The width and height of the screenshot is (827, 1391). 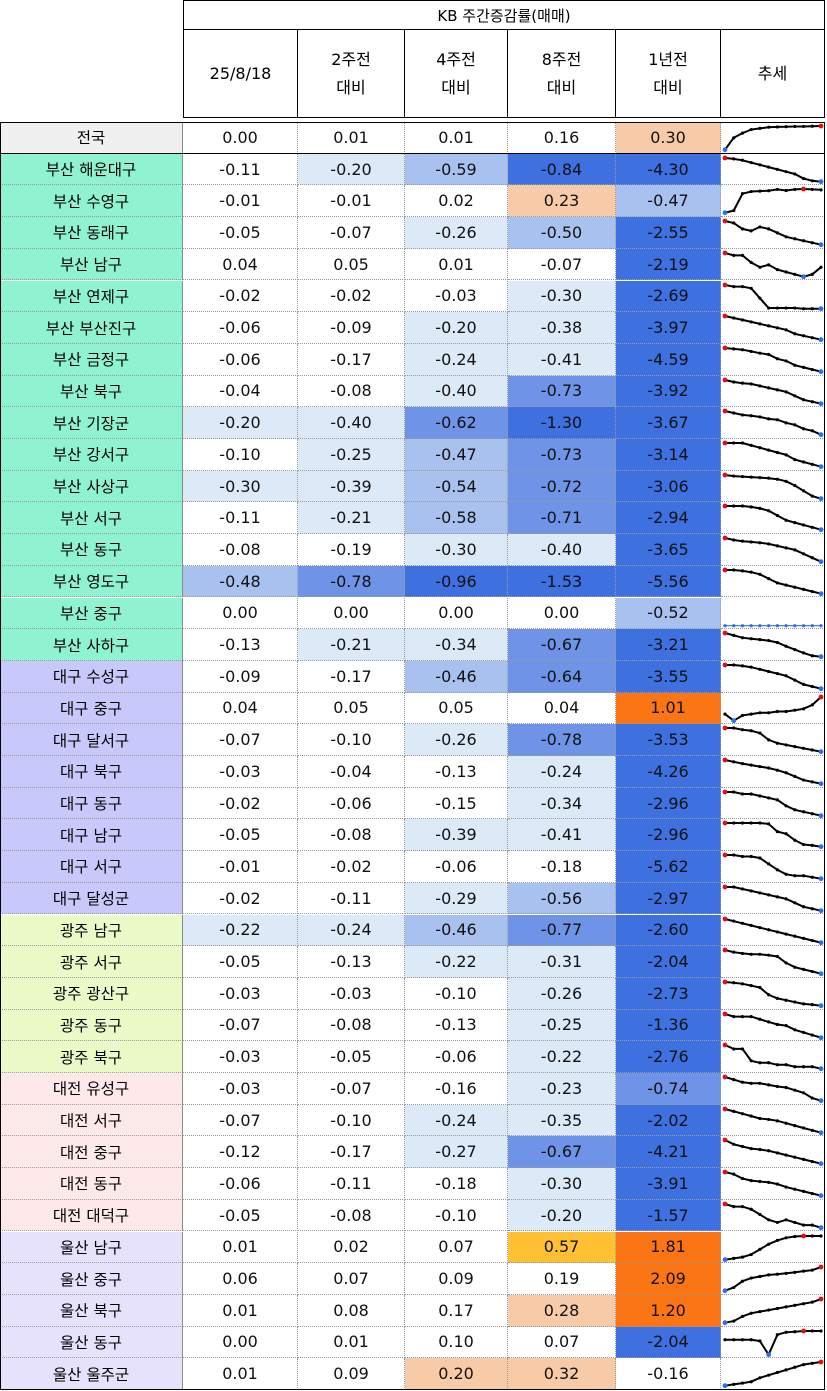 What do you see at coordinates (351, 1184) in the screenshot?
I see `value-cell: -0.11` at bounding box center [351, 1184].